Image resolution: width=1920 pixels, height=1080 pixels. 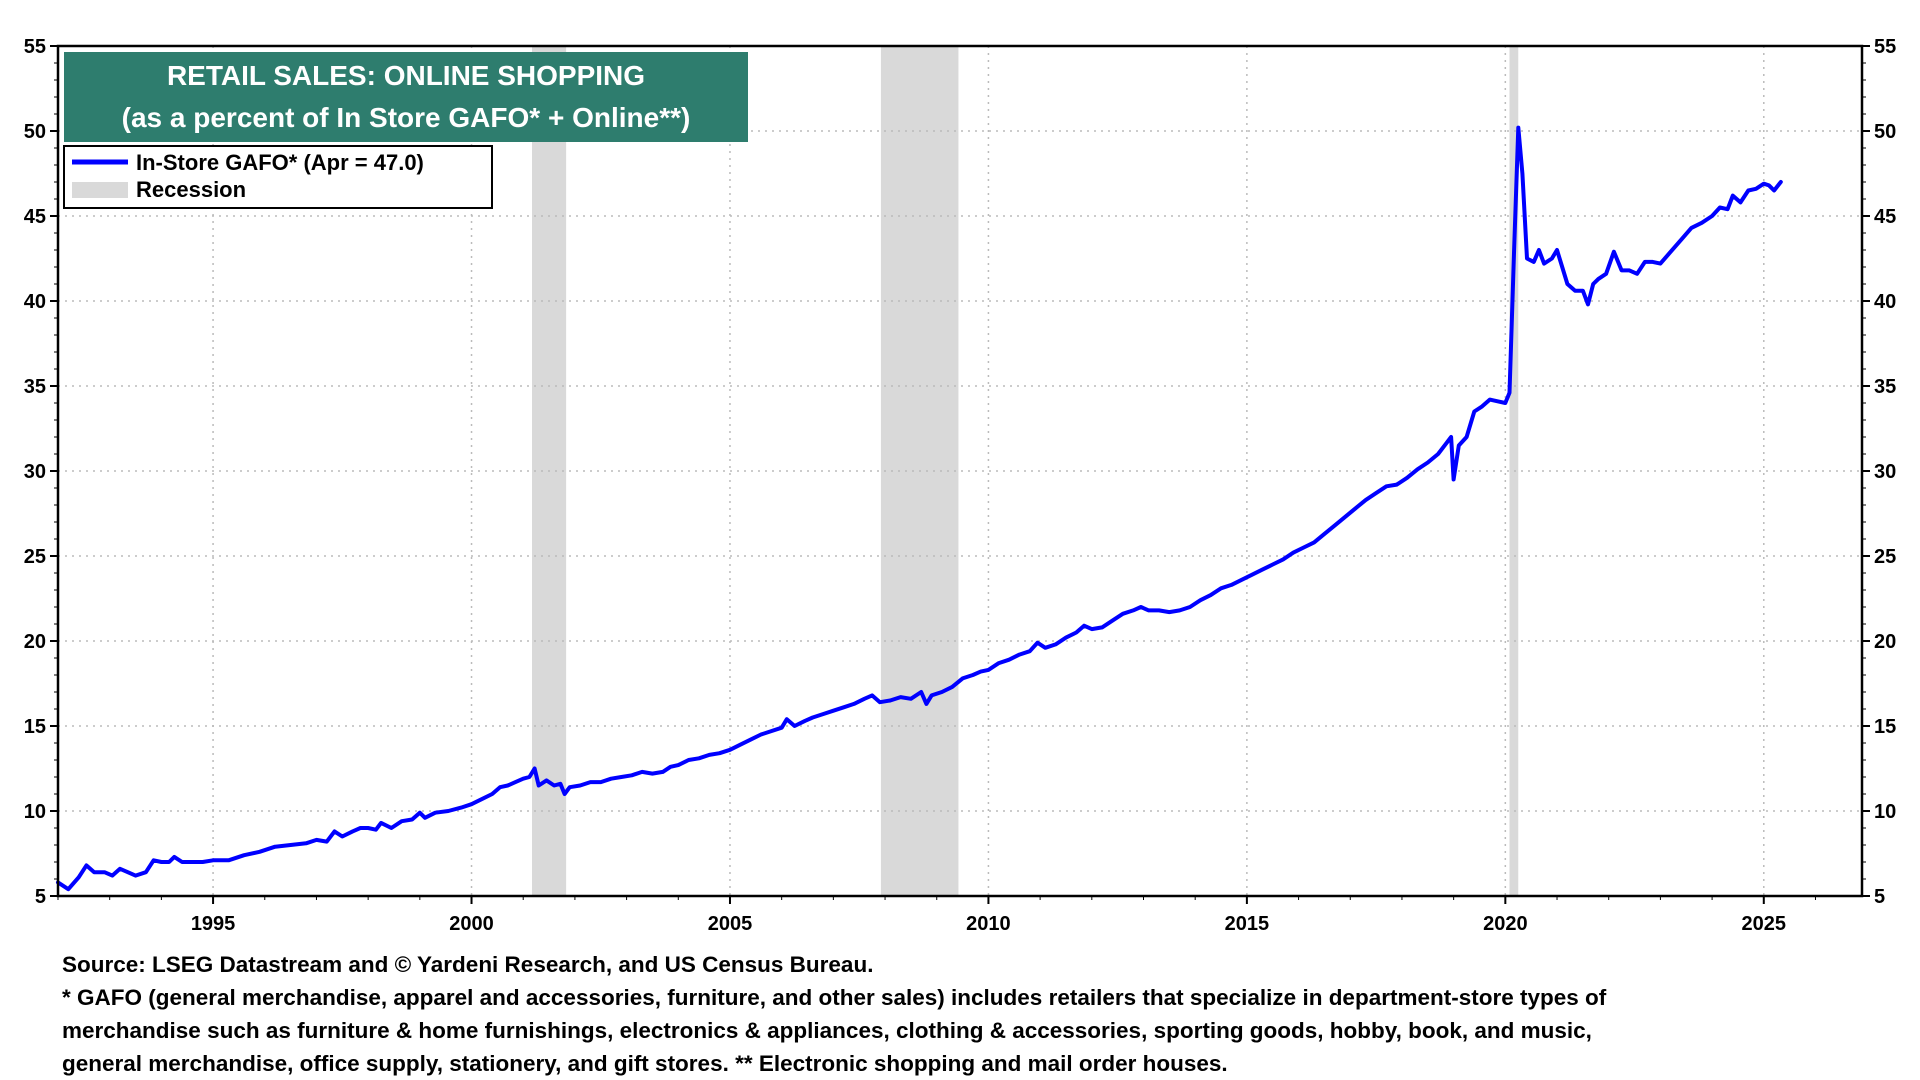 What do you see at coordinates (213, 924) in the screenshot?
I see `x-tick-label: 1995` at bounding box center [213, 924].